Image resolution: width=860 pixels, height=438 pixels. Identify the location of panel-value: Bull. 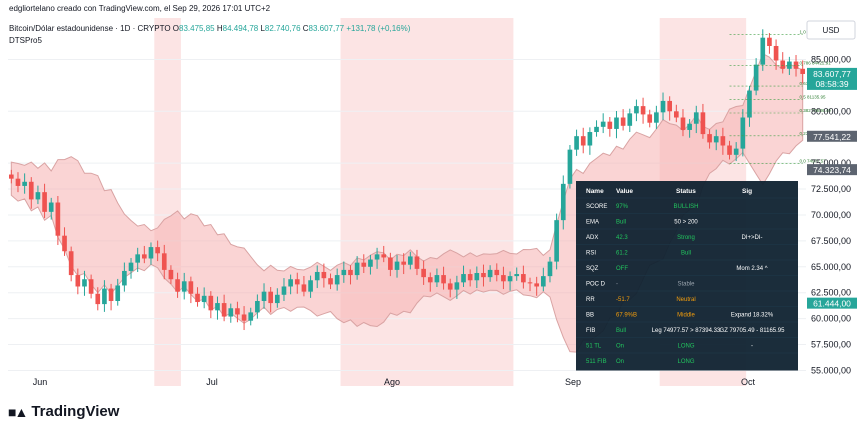
(621, 331).